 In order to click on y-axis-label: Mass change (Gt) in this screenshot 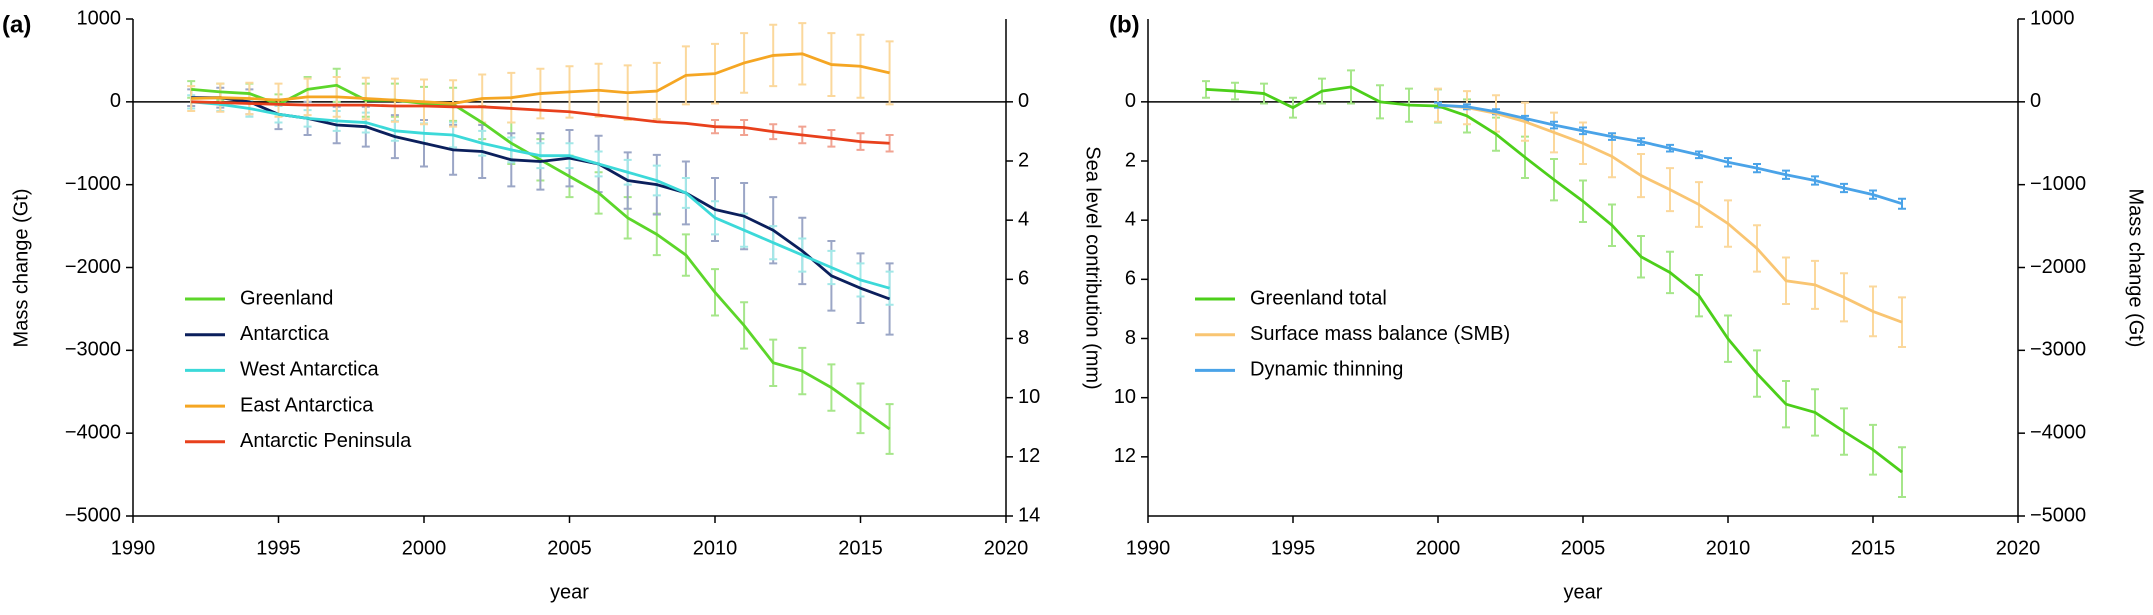, I will do `click(21, 268)`.